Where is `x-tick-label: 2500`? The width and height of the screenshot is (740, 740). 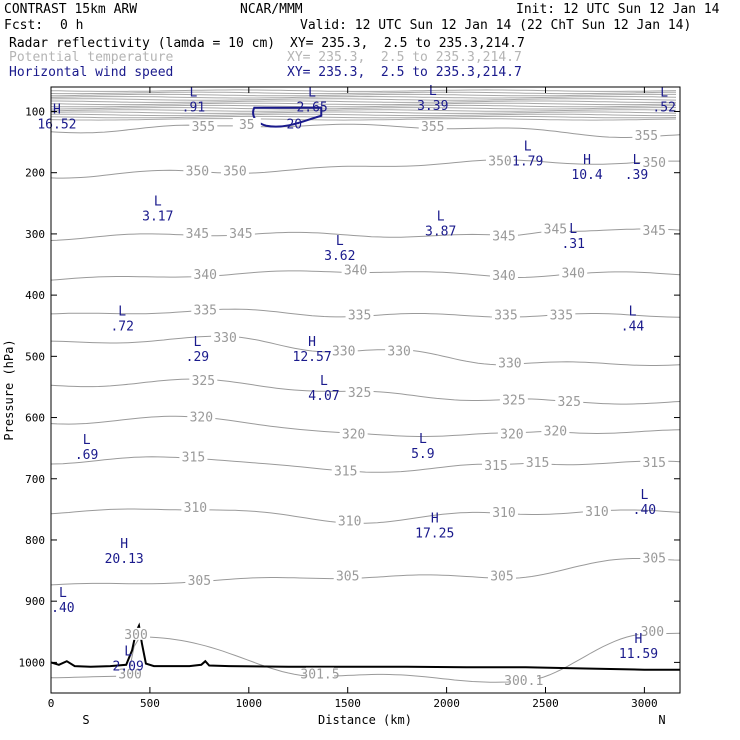 x-tick-label: 2500 is located at coordinates (545, 703).